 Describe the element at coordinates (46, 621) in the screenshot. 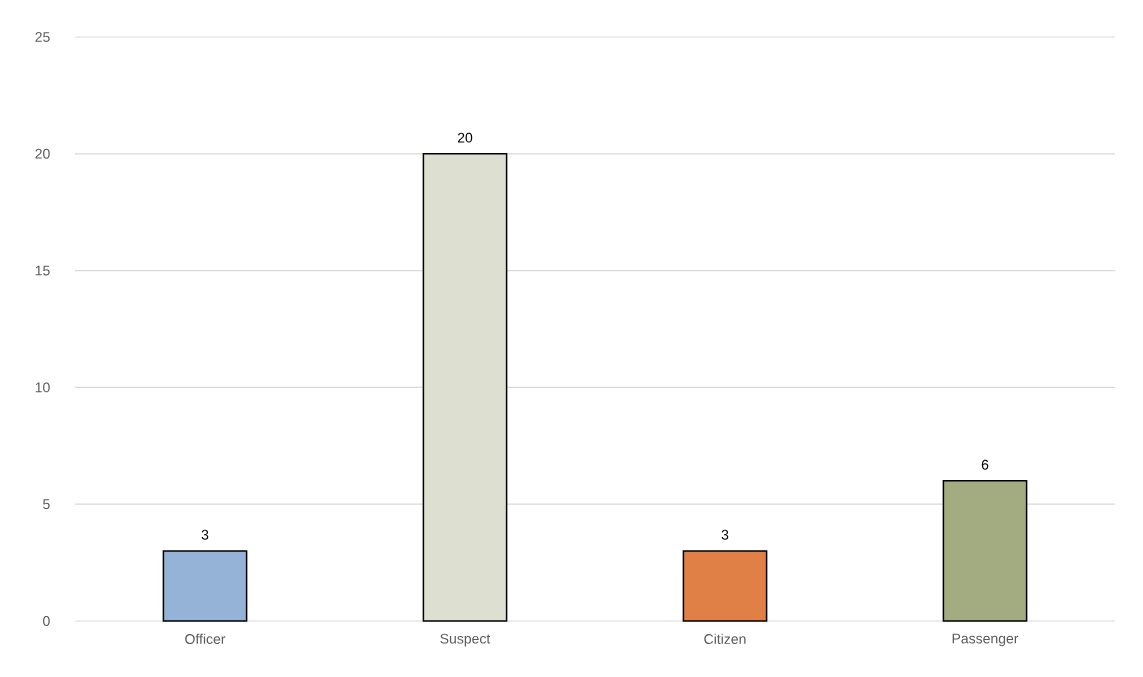

I see `y-tick-label: 0` at that location.